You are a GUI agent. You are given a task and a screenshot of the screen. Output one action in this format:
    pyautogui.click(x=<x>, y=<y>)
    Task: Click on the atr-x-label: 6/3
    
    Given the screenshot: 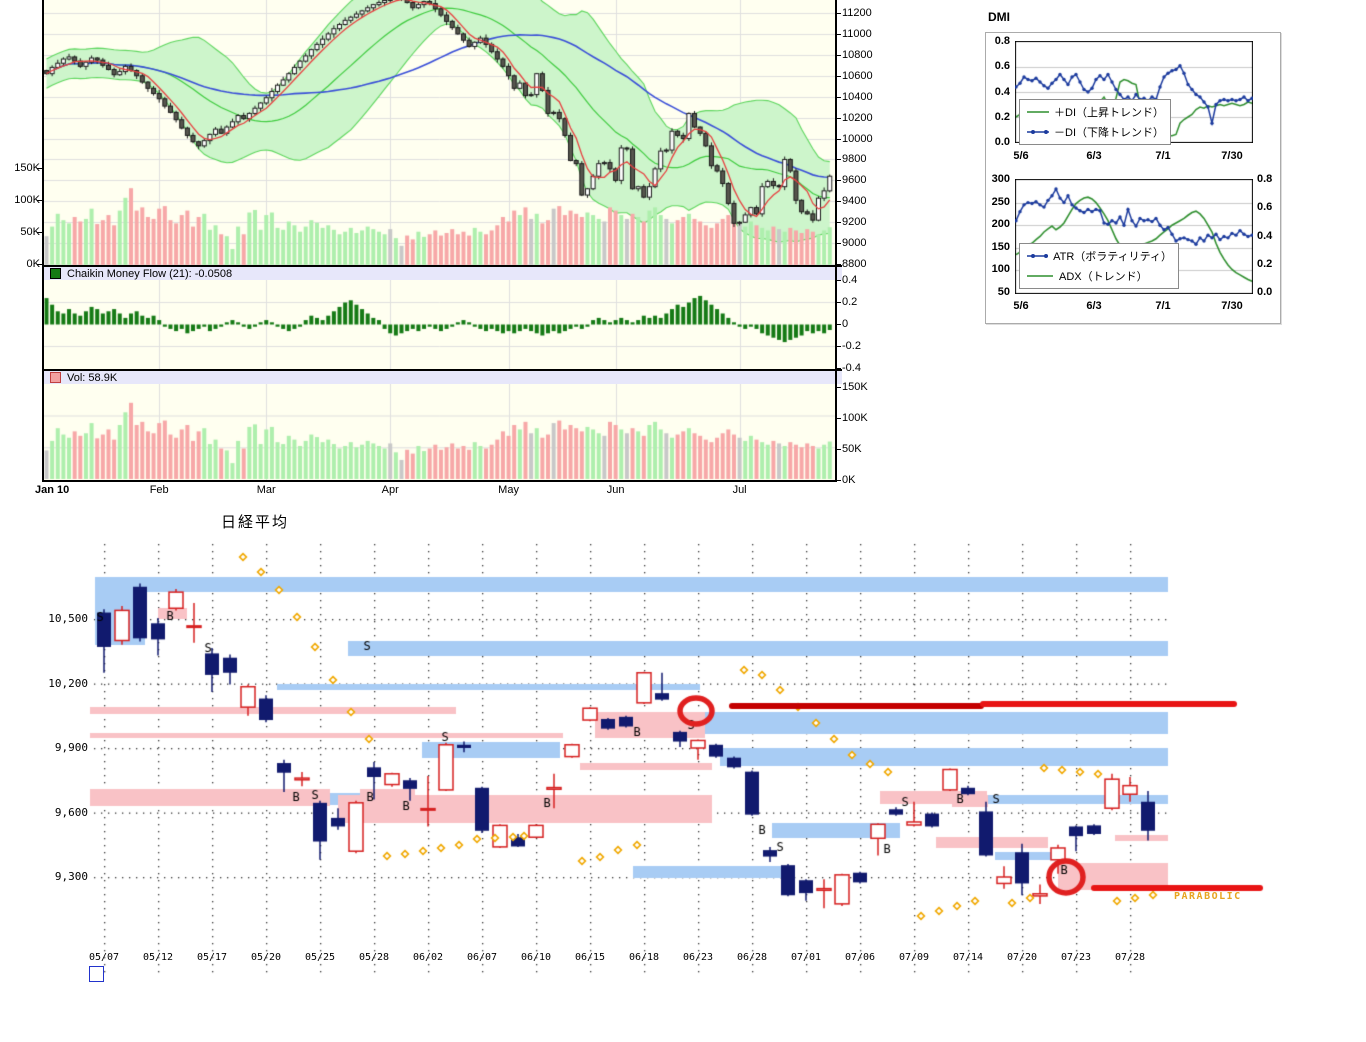 What is the action you would take?
    pyautogui.click(x=1094, y=306)
    